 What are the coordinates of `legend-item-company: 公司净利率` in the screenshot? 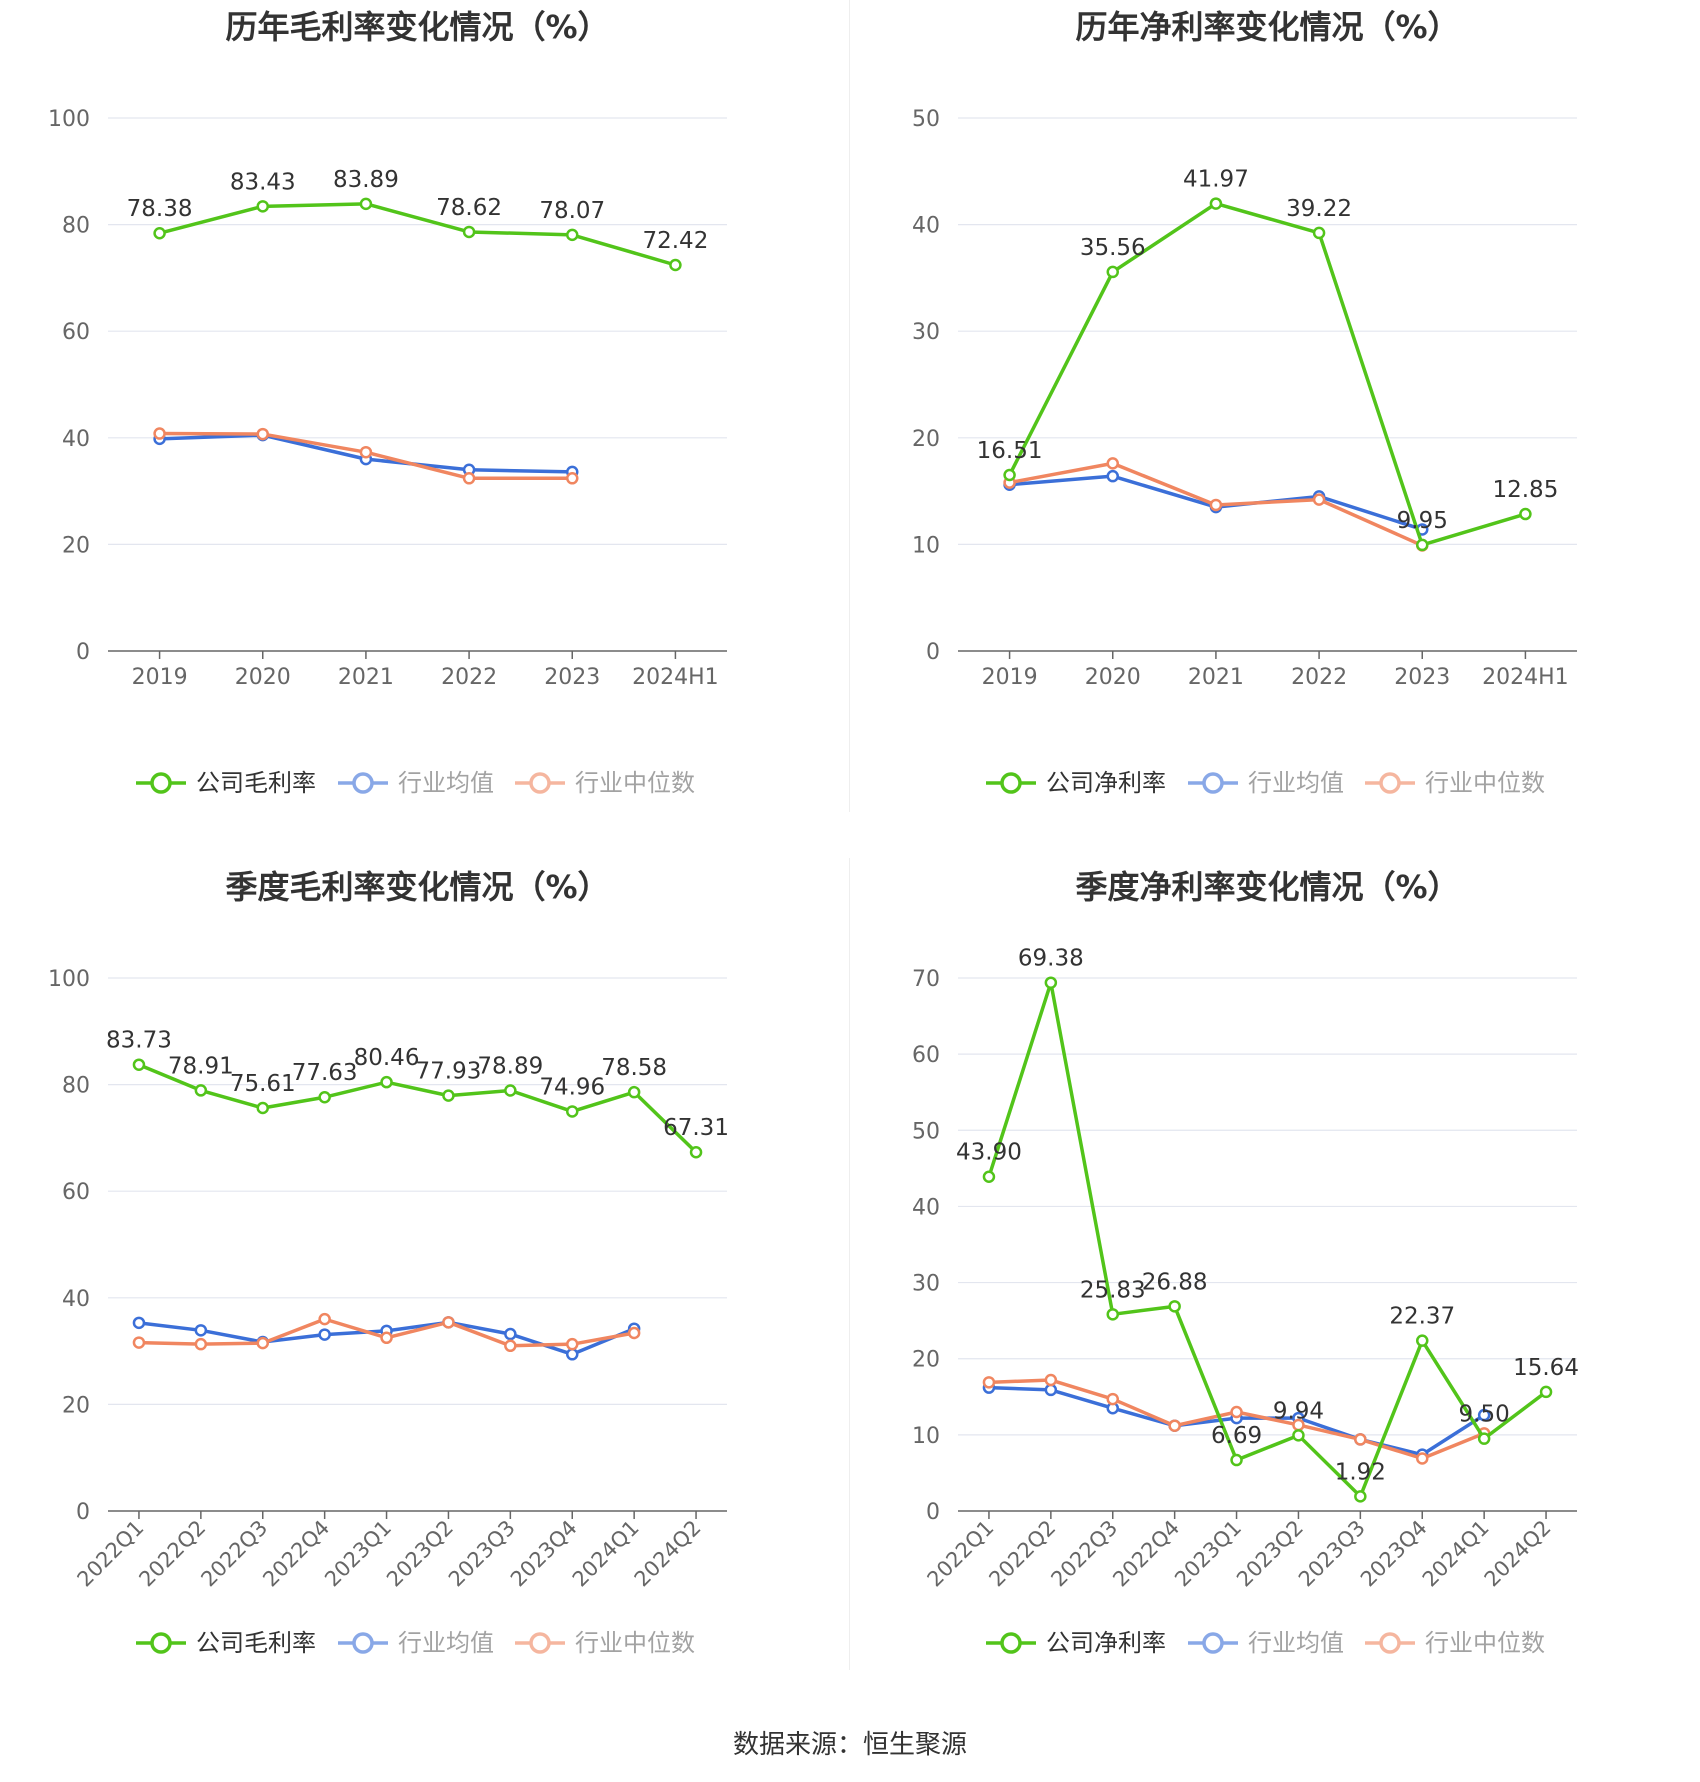 It's located at (1076, 1643).